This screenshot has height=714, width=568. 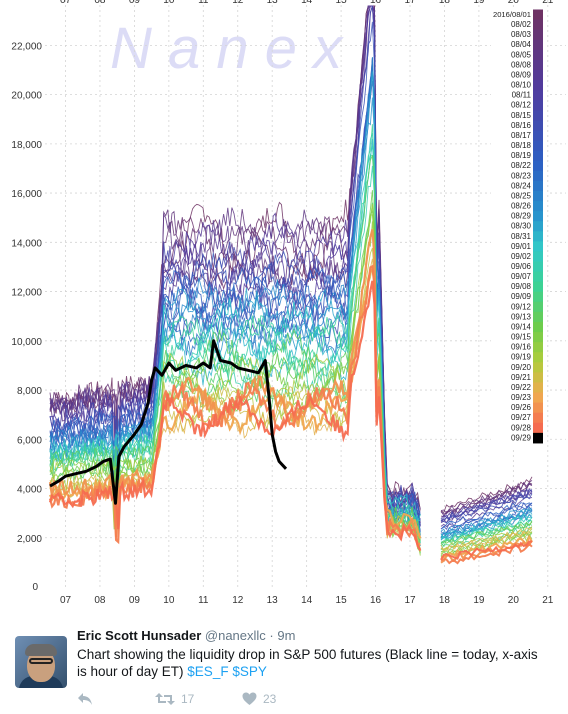 What do you see at coordinates (66, 3) in the screenshot?
I see `x-tick-label-top: 07` at bounding box center [66, 3].